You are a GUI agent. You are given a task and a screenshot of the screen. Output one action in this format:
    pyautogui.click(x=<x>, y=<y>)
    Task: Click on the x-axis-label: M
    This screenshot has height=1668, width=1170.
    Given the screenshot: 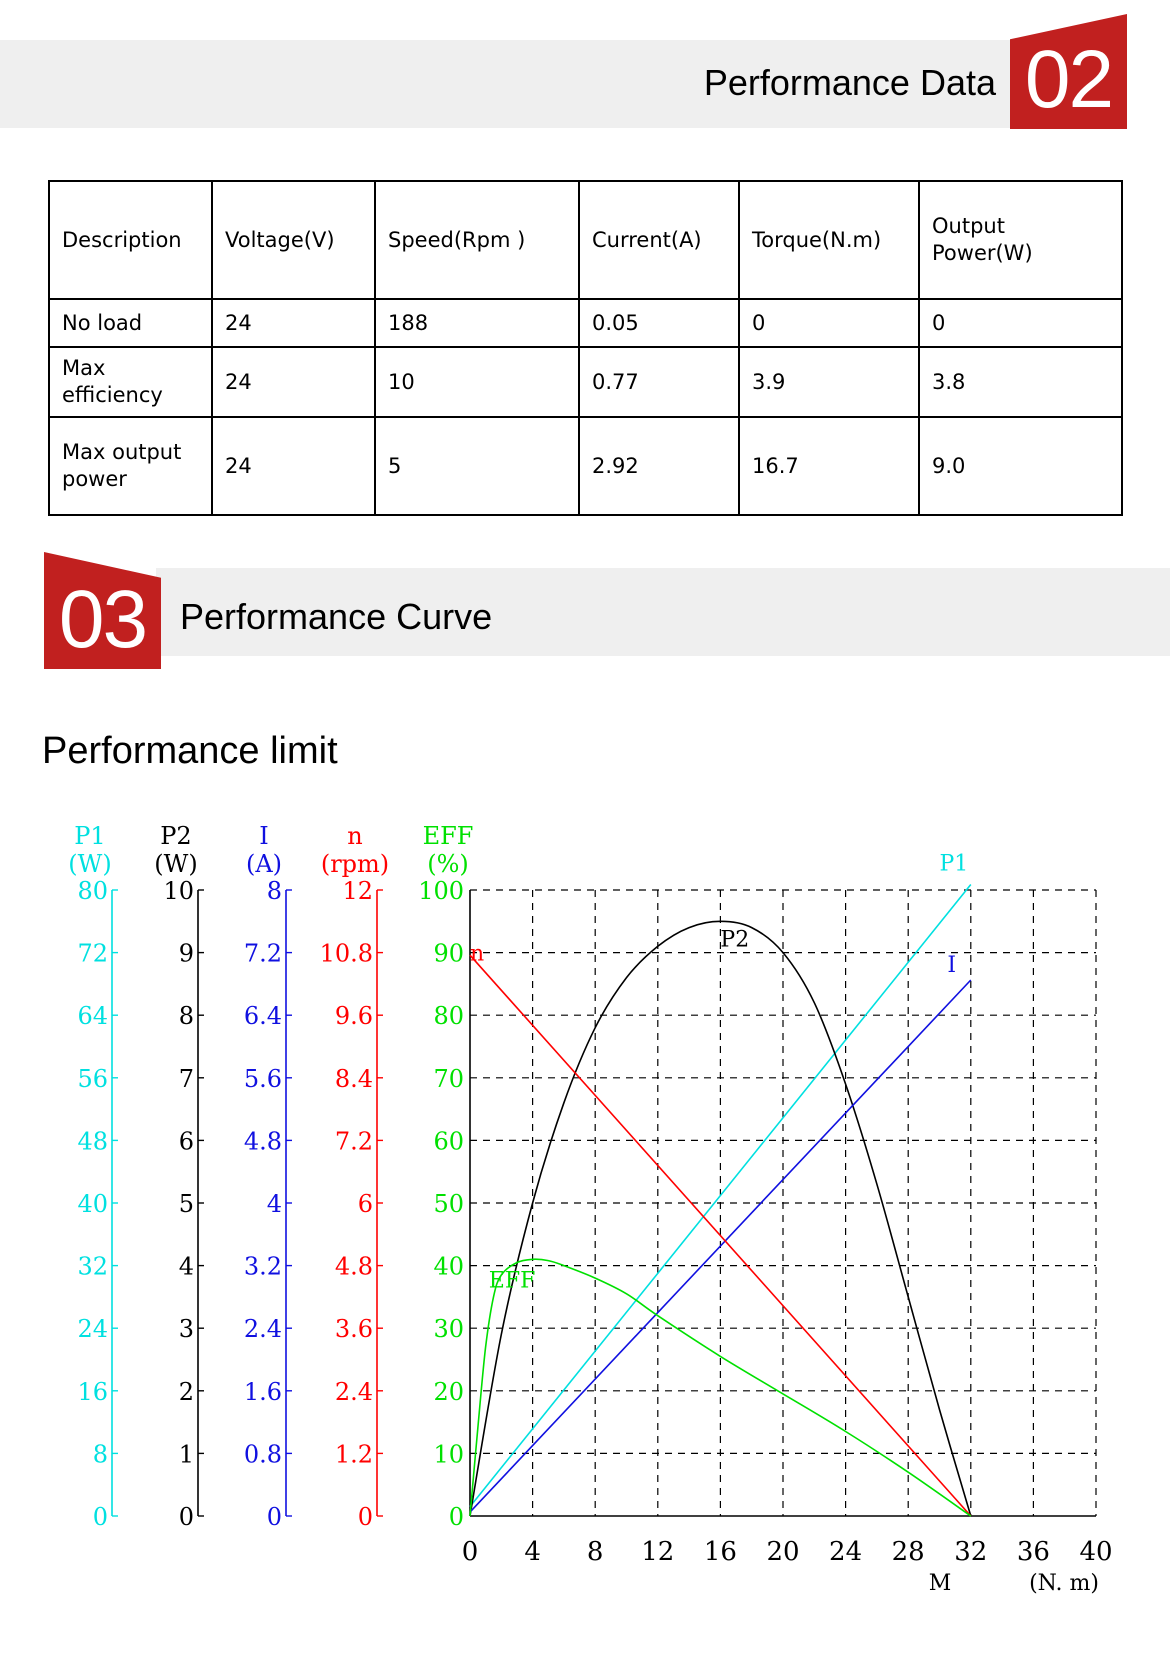 What is the action you would take?
    pyautogui.click(x=940, y=1583)
    